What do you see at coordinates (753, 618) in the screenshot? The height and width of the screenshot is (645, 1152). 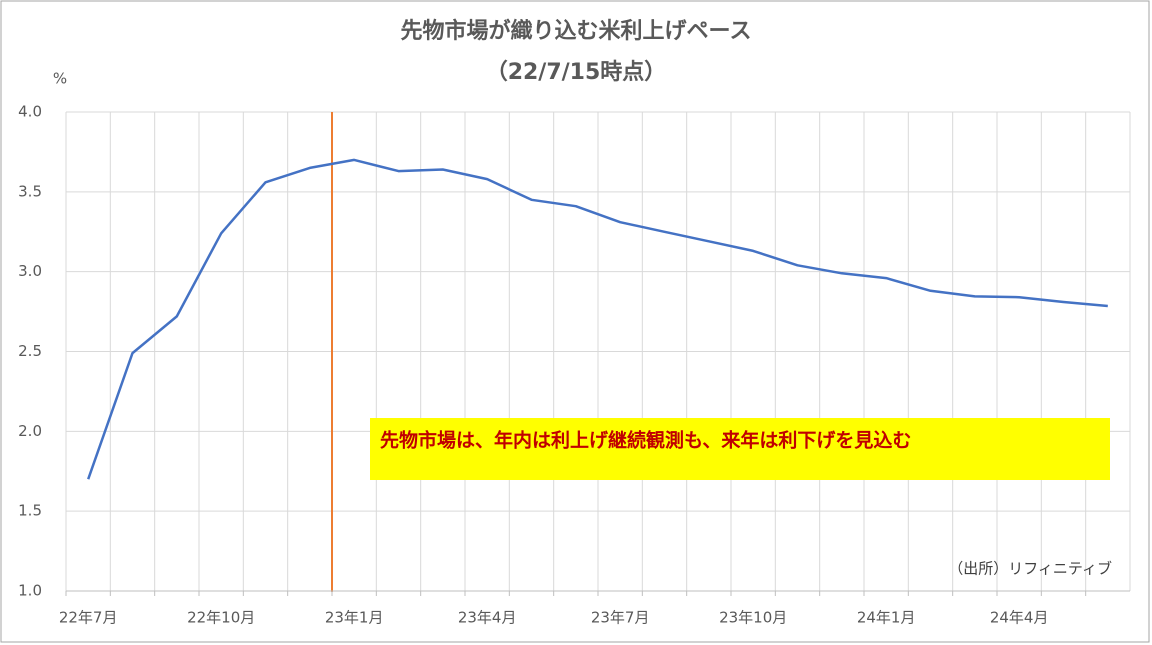 I see `x-tick-label: 23年10月` at bounding box center [753, 618].